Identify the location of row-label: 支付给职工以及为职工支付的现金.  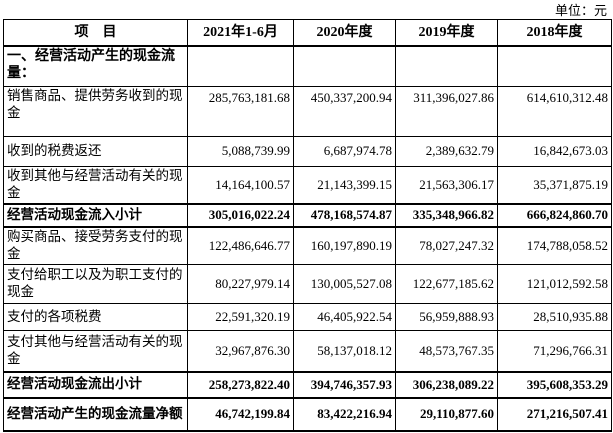
(95, 284).